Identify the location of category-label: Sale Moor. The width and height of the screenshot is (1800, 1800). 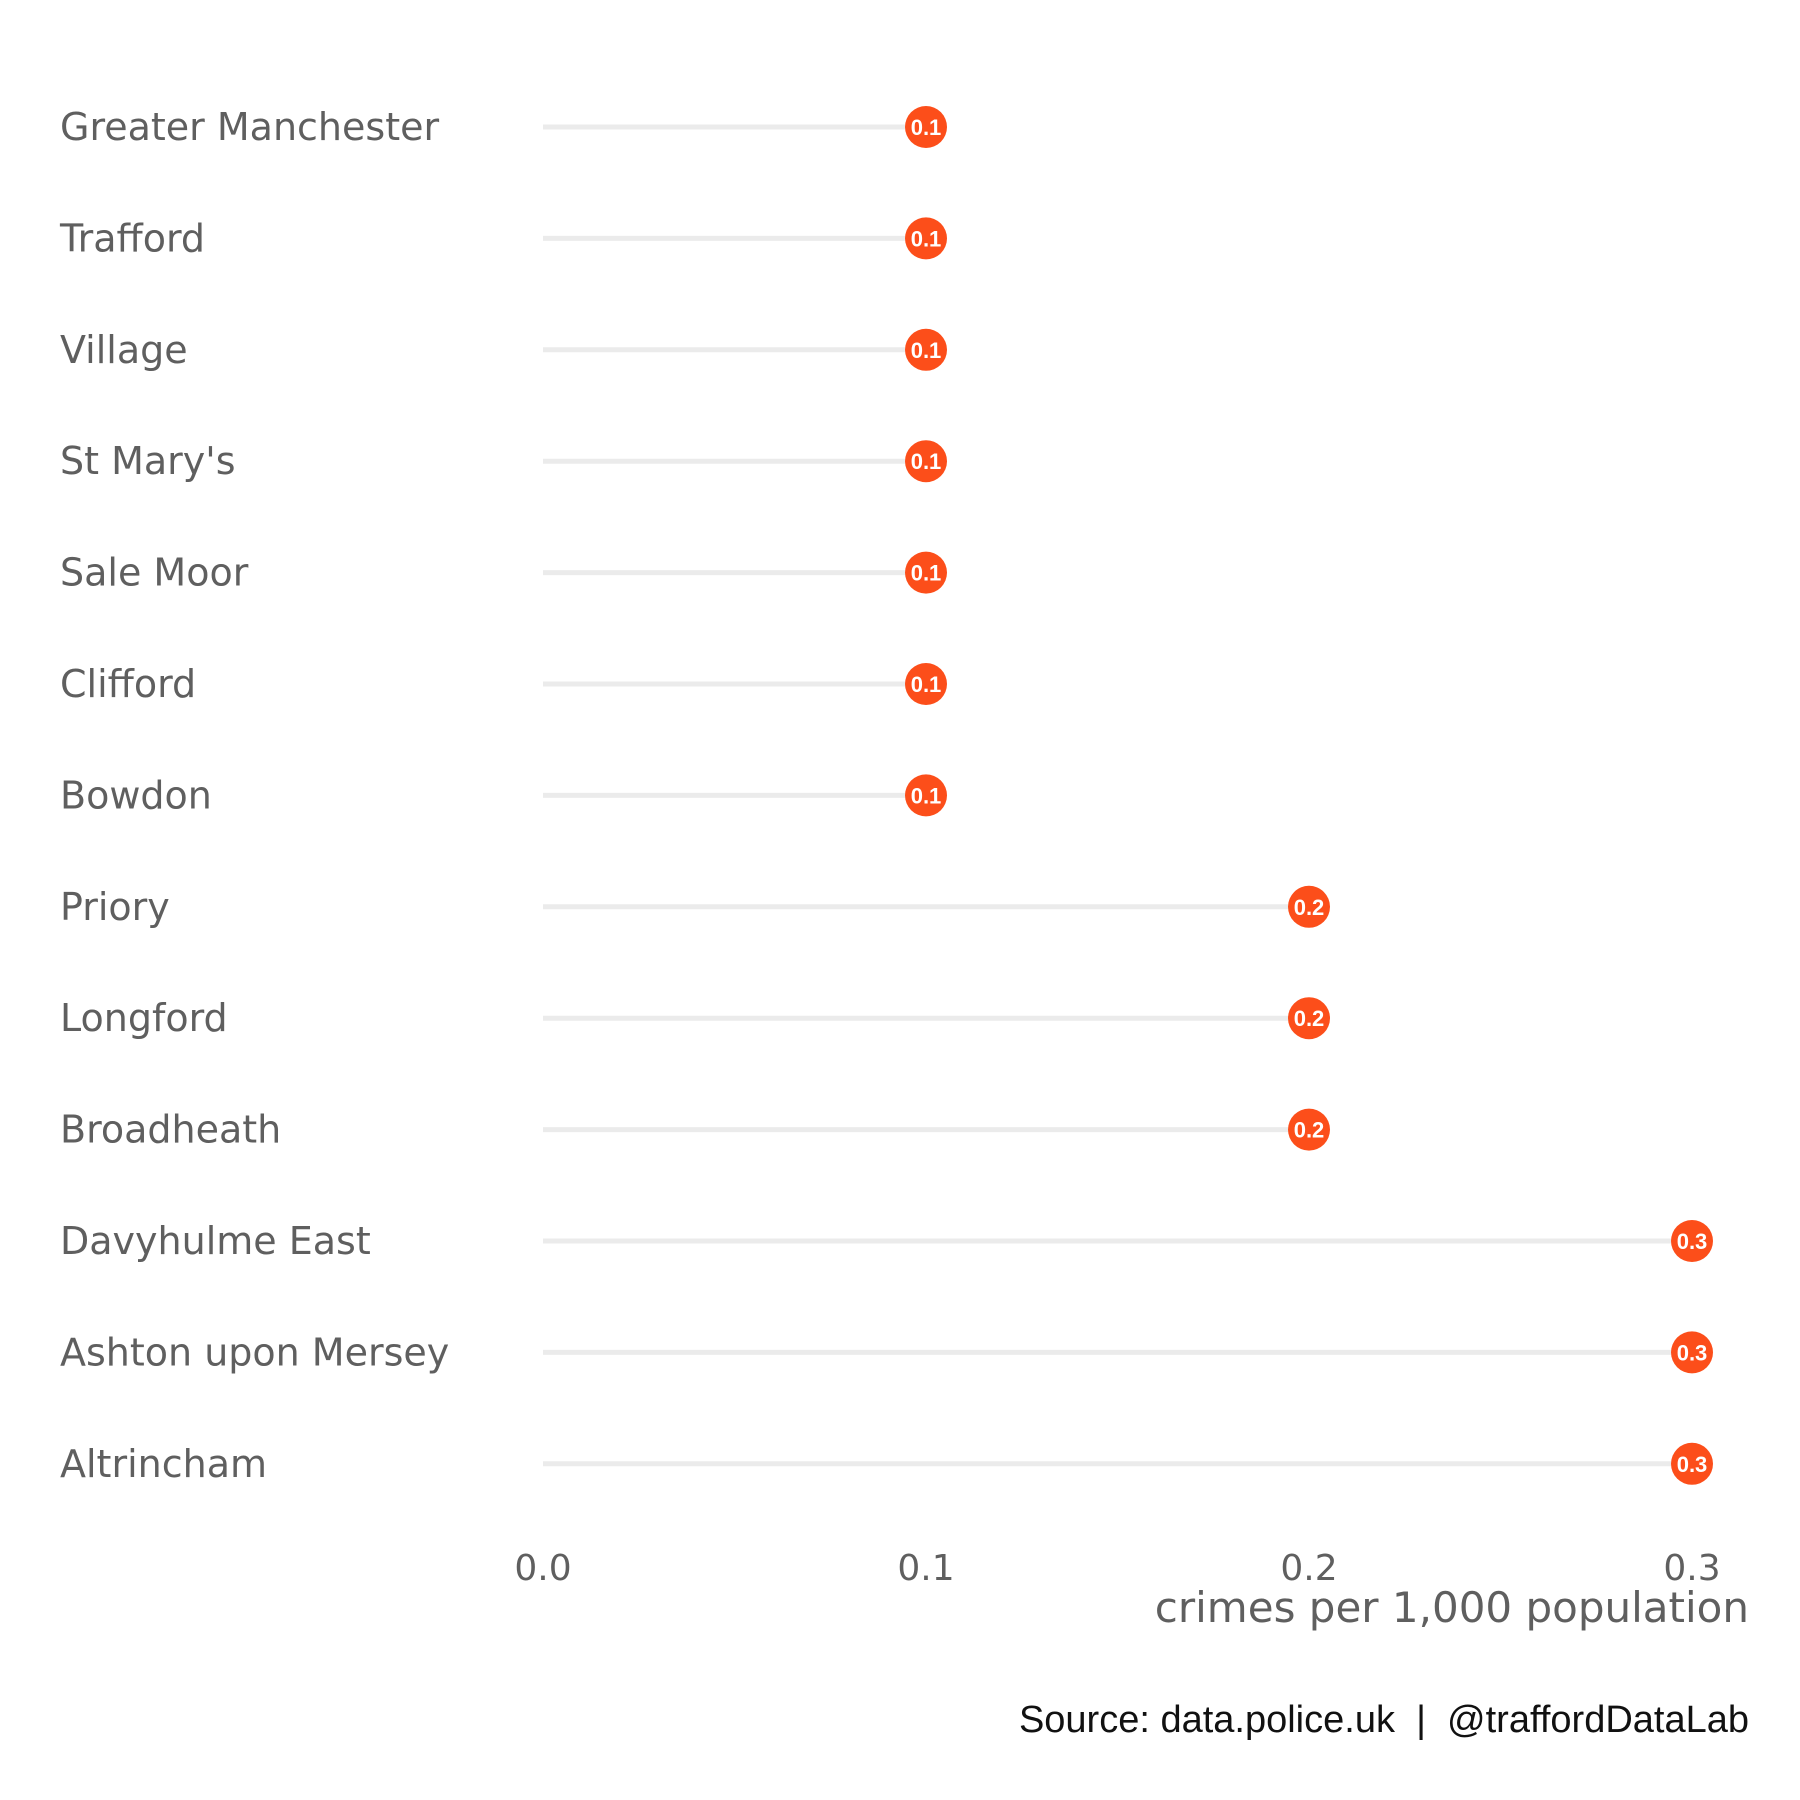
(154, 573).